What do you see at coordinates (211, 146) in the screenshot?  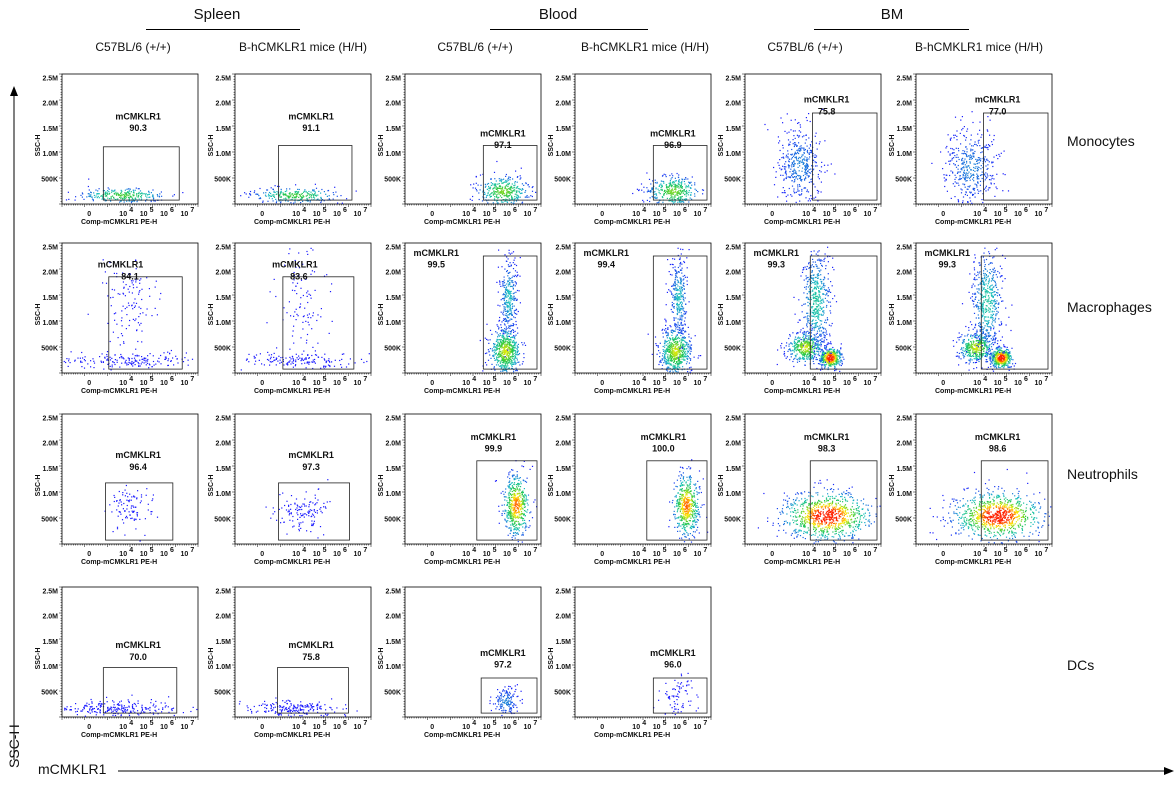 I see `panel-y-axis-label: SSC-H` at bounding box center [211, 146].